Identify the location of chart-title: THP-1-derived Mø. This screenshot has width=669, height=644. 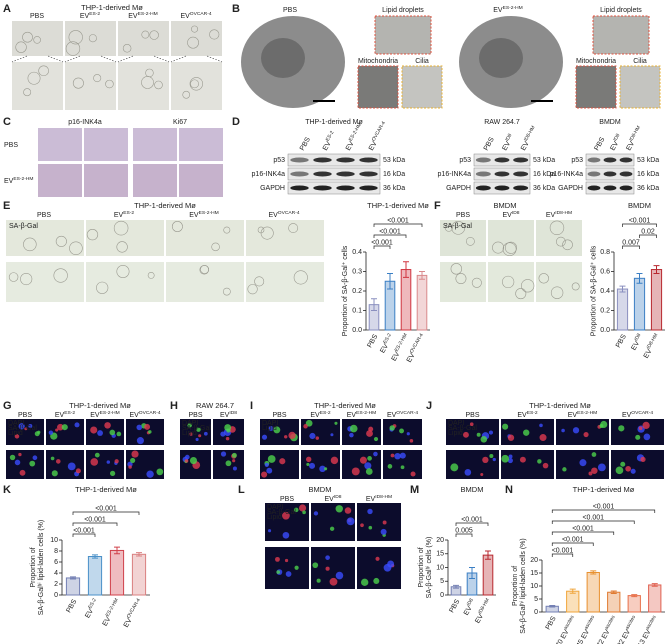
(604, 489).